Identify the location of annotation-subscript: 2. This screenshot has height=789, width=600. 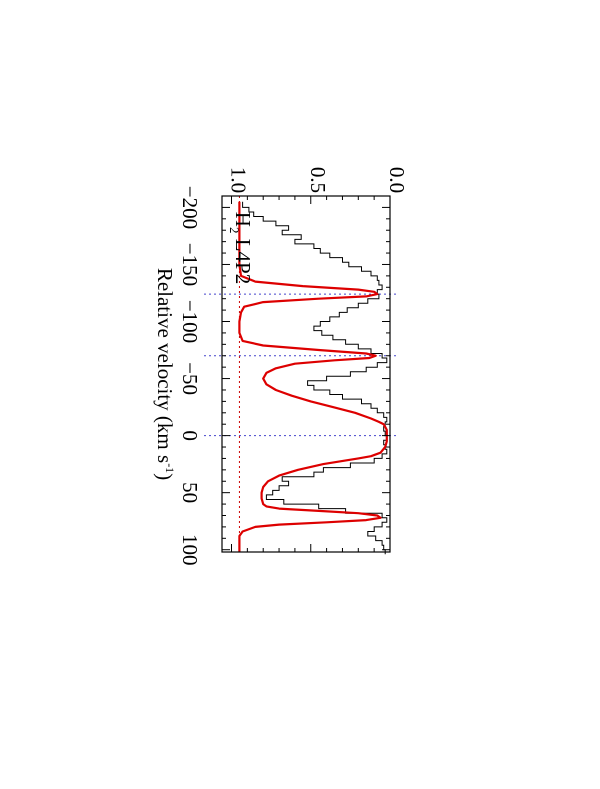
(234, 230).